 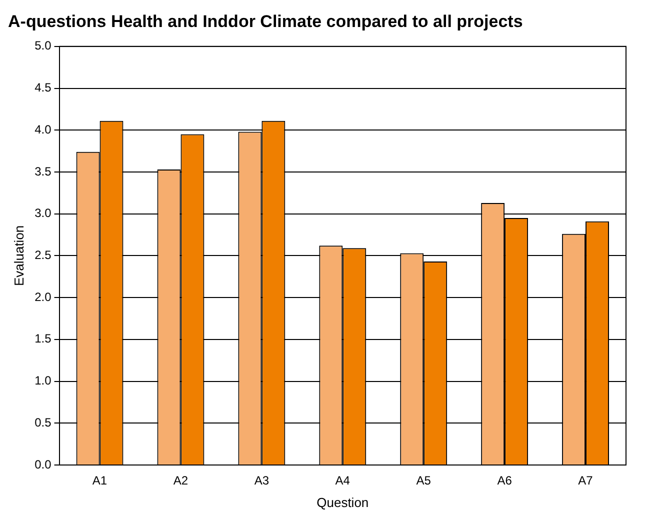 I want to click on y-tick-label: 1.5, so click(x=43, y=339).